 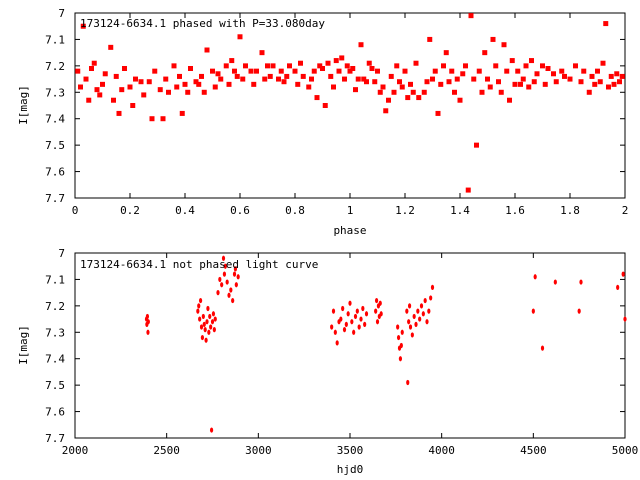 What do you see at coordinates (55, 359) in the screenshot?
I see `unphased-y-tick-label: 7.4` at bounding box center [55, 359].